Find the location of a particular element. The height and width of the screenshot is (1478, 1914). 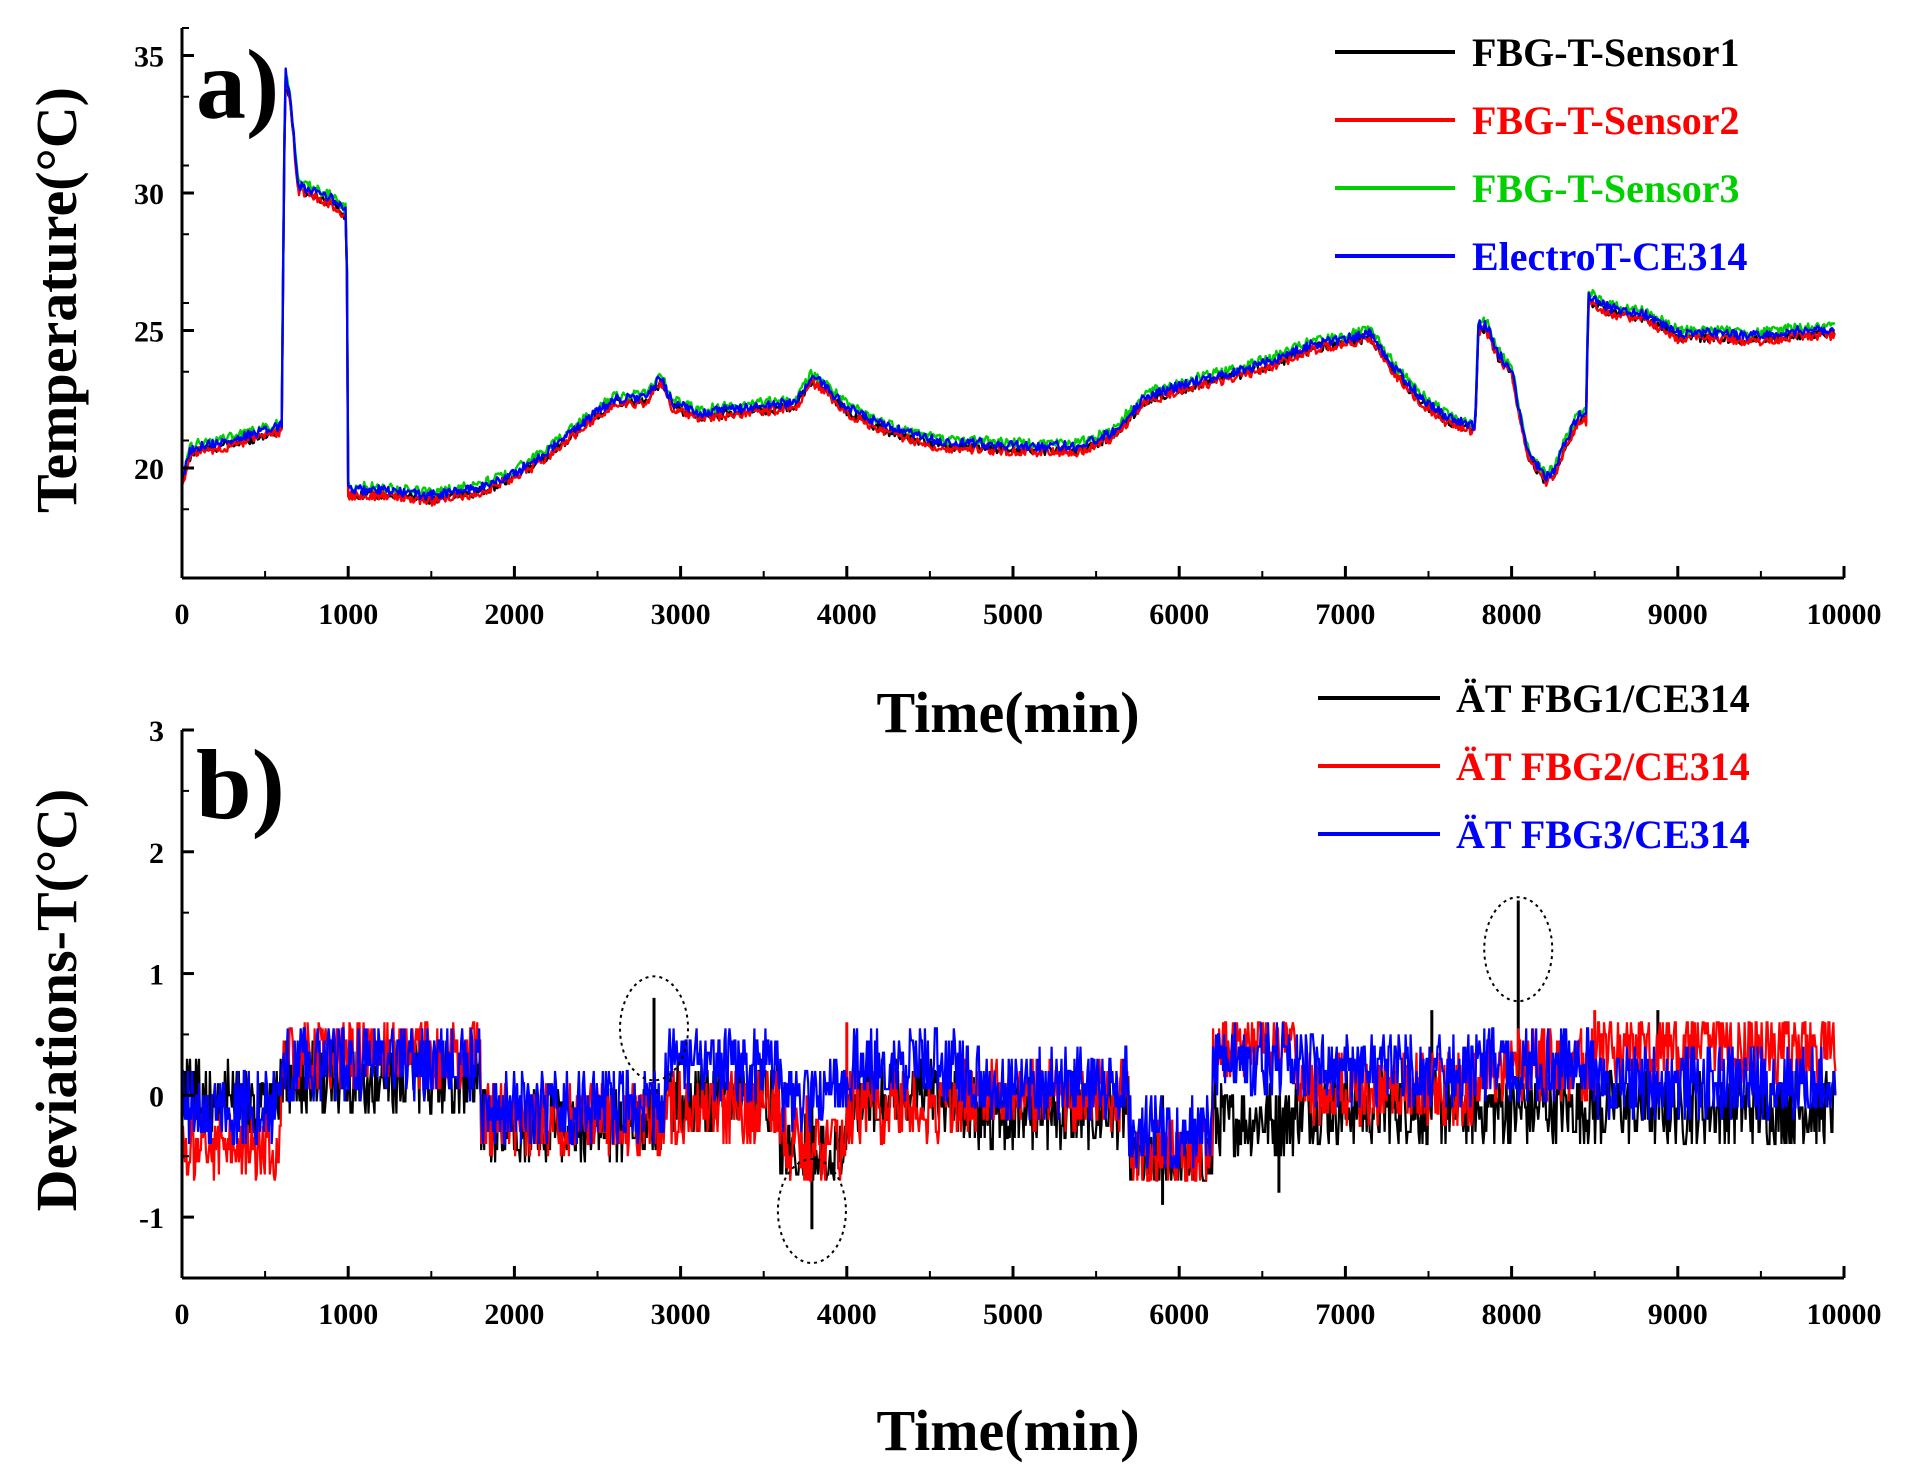

panel-b-x-tick-label: 8000 is located at coordinates (1512, 1314).